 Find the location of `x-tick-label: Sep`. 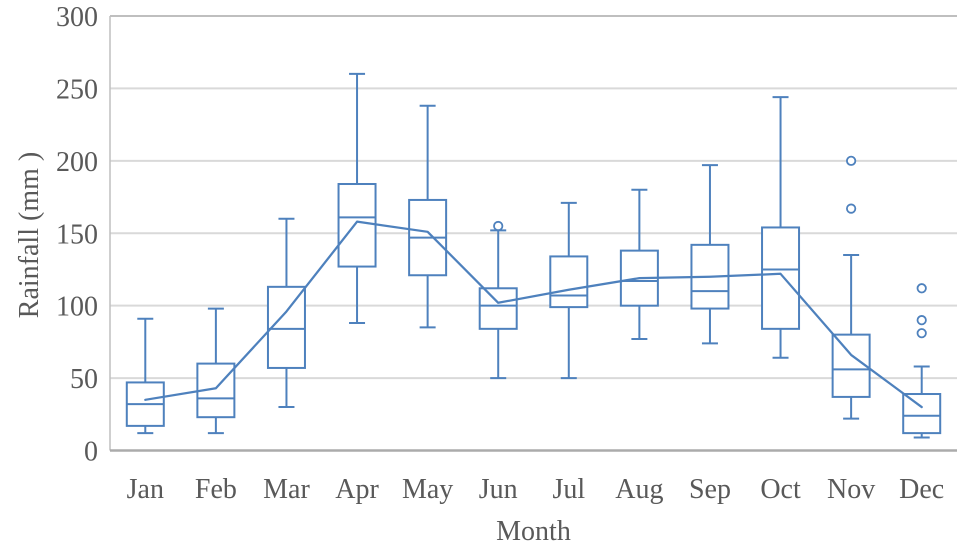

x-tick-label: Sep is located at coordinates (710, 489).